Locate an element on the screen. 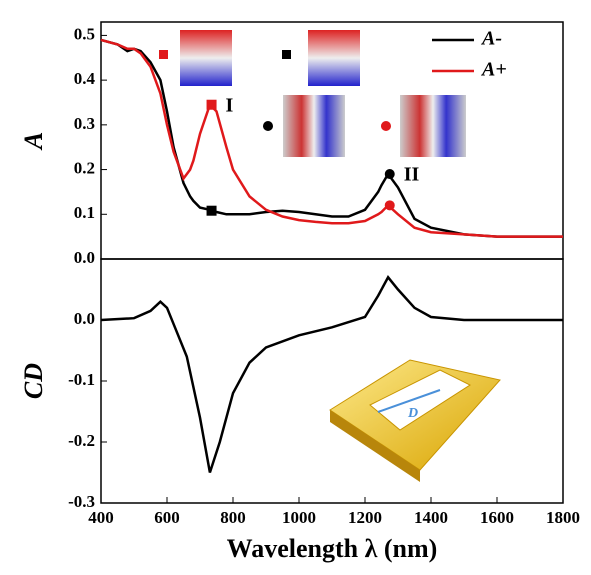 This screenshot has height=575, width=591. x-tick-label: 1000 is located at coordinates (299, 517).